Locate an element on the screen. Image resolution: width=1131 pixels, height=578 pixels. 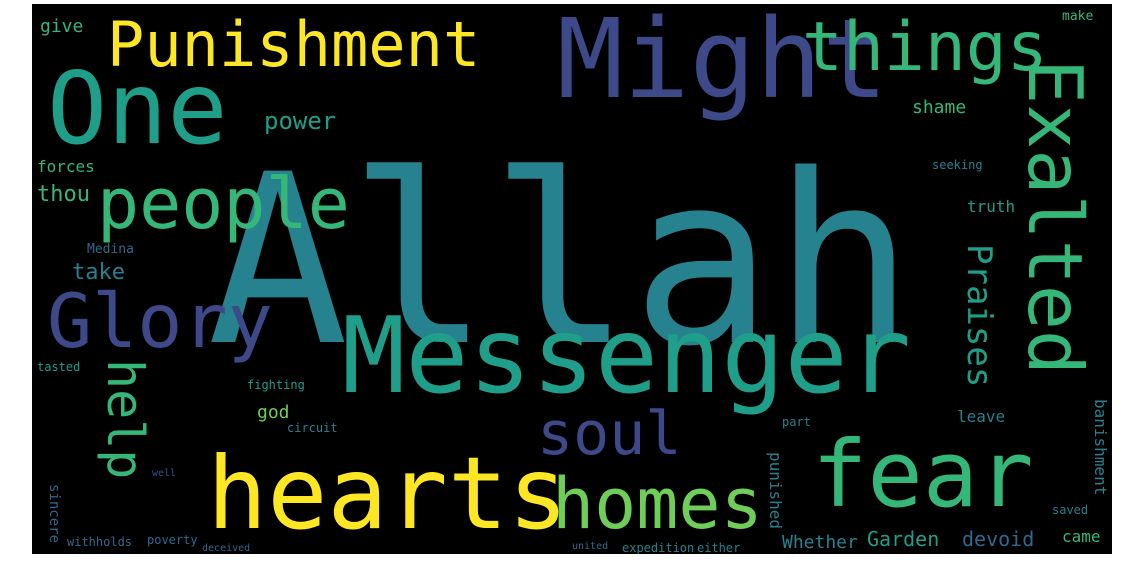
cloud-word: shame is located at coordinates (939, 107).